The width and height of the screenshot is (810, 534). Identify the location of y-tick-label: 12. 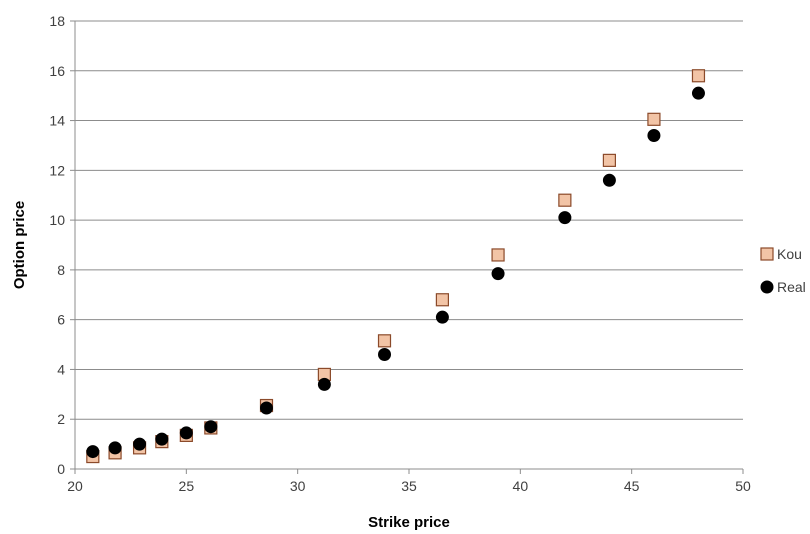
(57, 170).